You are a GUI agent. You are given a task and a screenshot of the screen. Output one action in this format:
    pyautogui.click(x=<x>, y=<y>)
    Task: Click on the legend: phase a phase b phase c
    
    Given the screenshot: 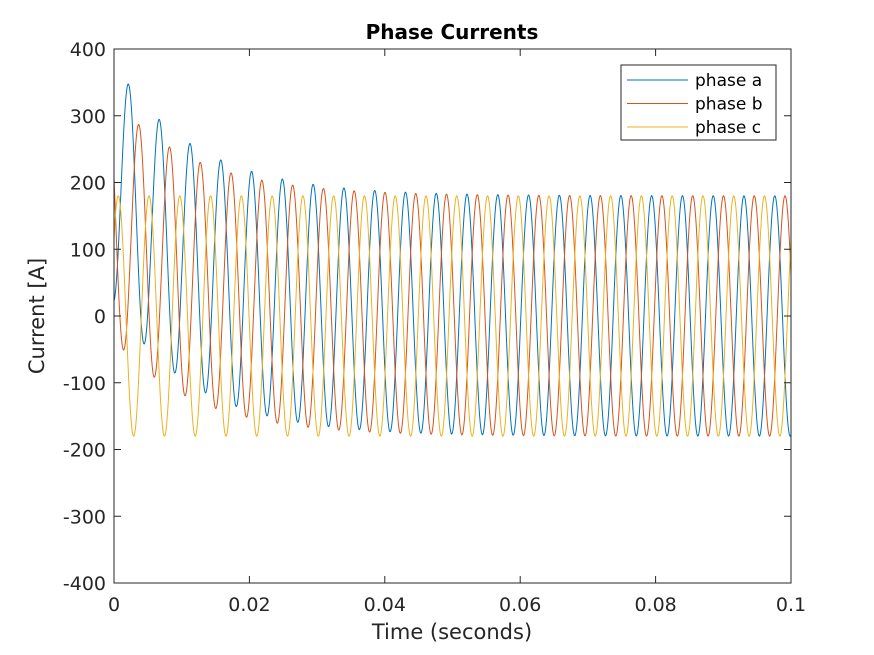 What is the action you would take?
    pyautogui.click(x=698, y=102)
    